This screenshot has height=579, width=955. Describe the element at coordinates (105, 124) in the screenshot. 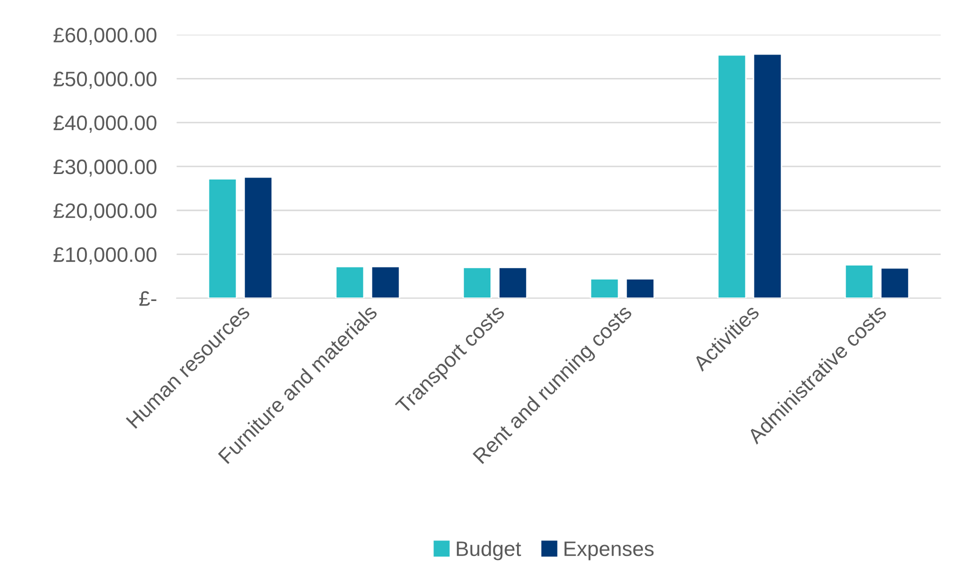

I see `y-tick-label: £40,000.00` at that location.